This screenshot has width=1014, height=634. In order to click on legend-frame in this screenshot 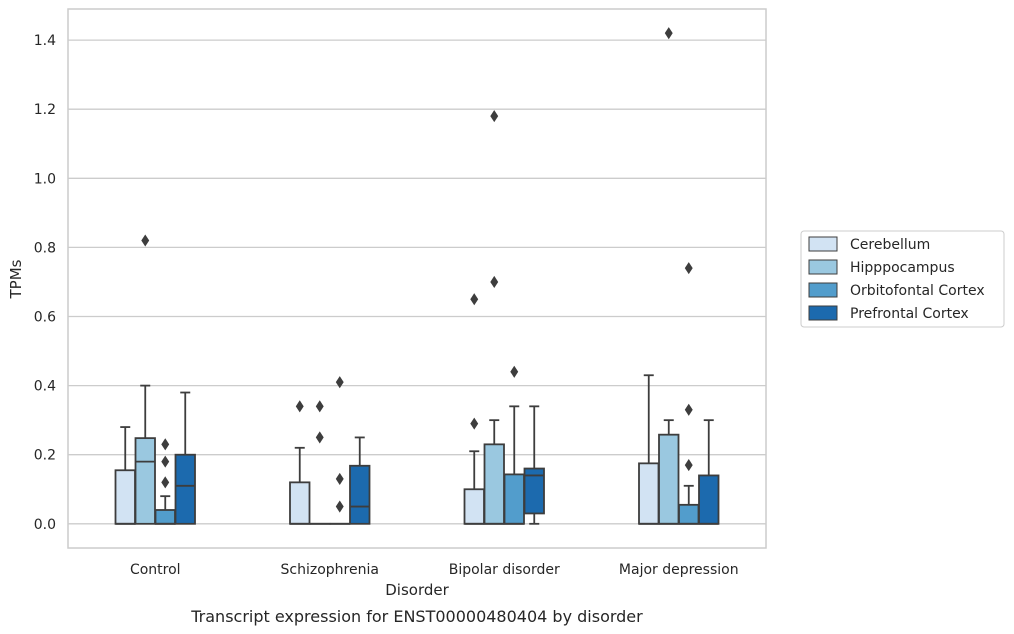, I will do `click(902, 279)`.